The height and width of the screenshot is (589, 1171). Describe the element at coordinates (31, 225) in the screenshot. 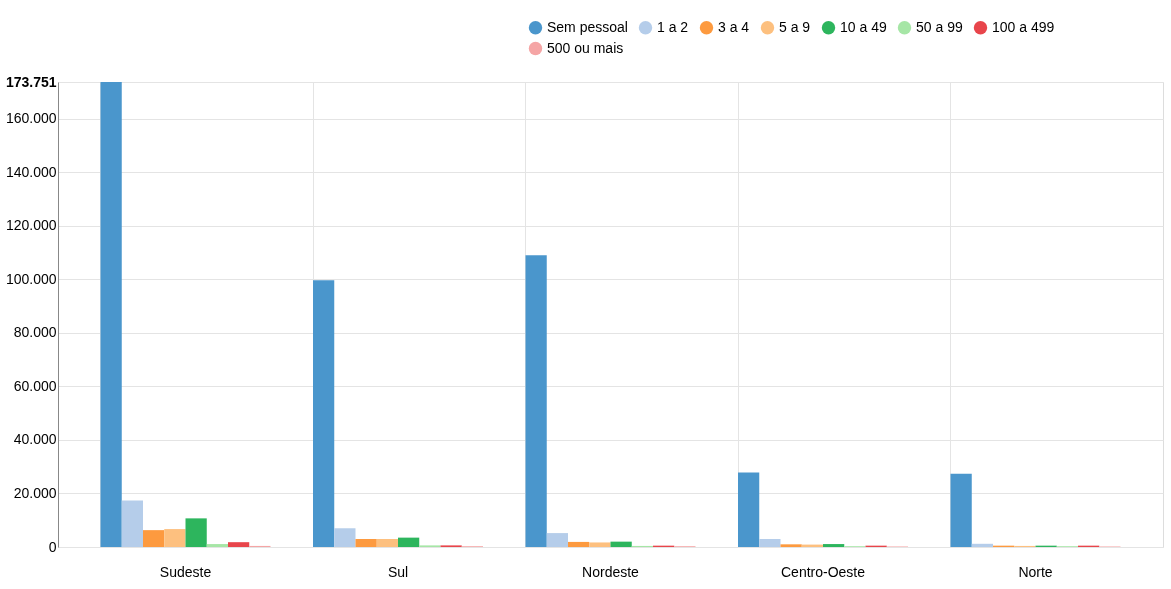

I see `y-tick-label: 120.000` at that location.